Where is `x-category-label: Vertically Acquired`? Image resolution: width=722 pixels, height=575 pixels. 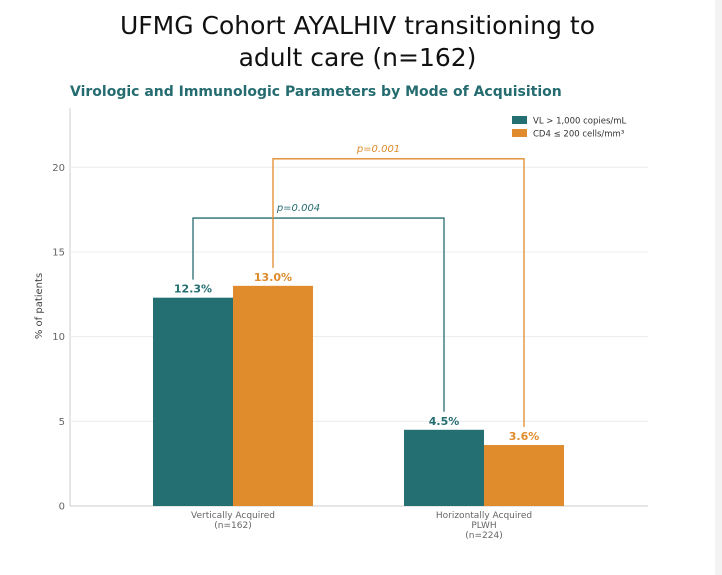
x-category-label: Vertically Acquired is located at coordinates (233, 516).